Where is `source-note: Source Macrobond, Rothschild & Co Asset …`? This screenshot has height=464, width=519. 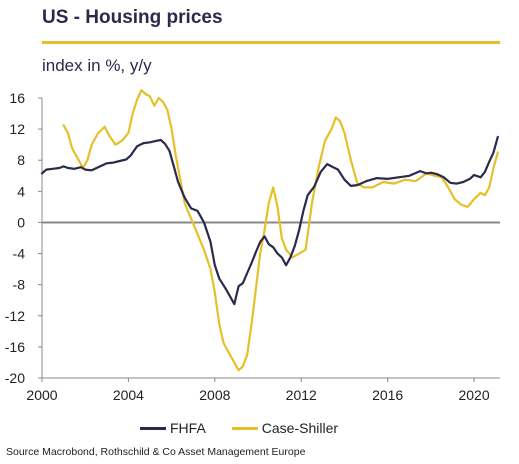 source-note: Source Macrobond, Rothschild & Co Asset … is located at coordinates (156, 452).